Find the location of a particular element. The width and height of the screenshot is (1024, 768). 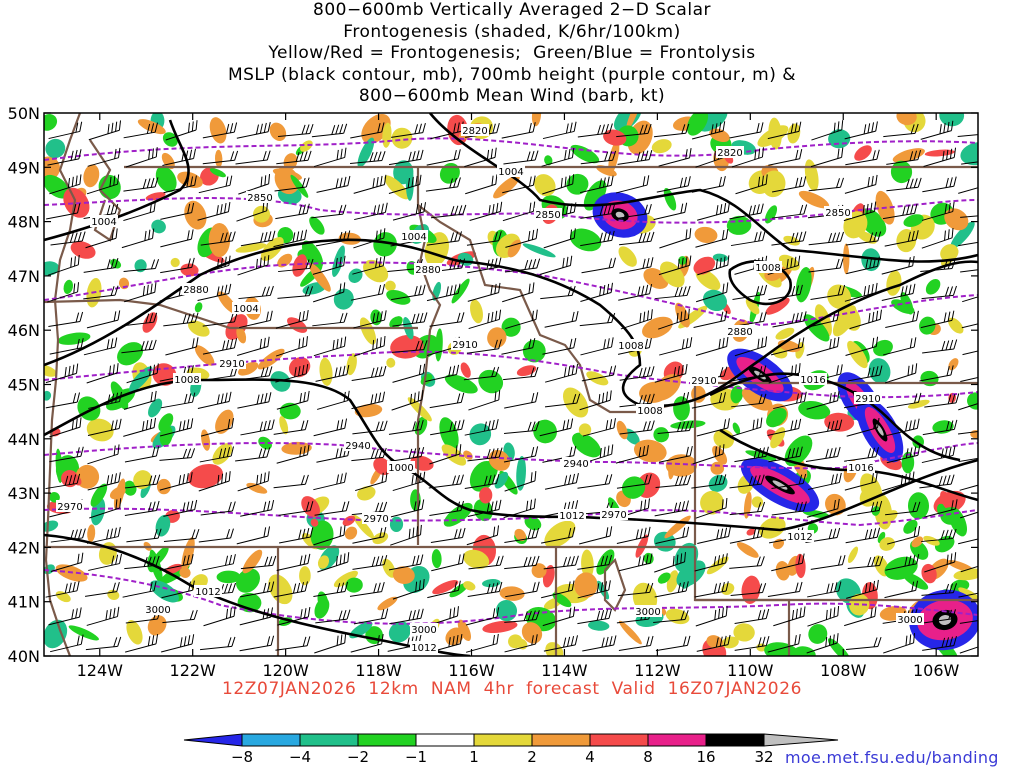

source-credit: moe.met.fsu.edu/banding is located at coordinates (892, 757).